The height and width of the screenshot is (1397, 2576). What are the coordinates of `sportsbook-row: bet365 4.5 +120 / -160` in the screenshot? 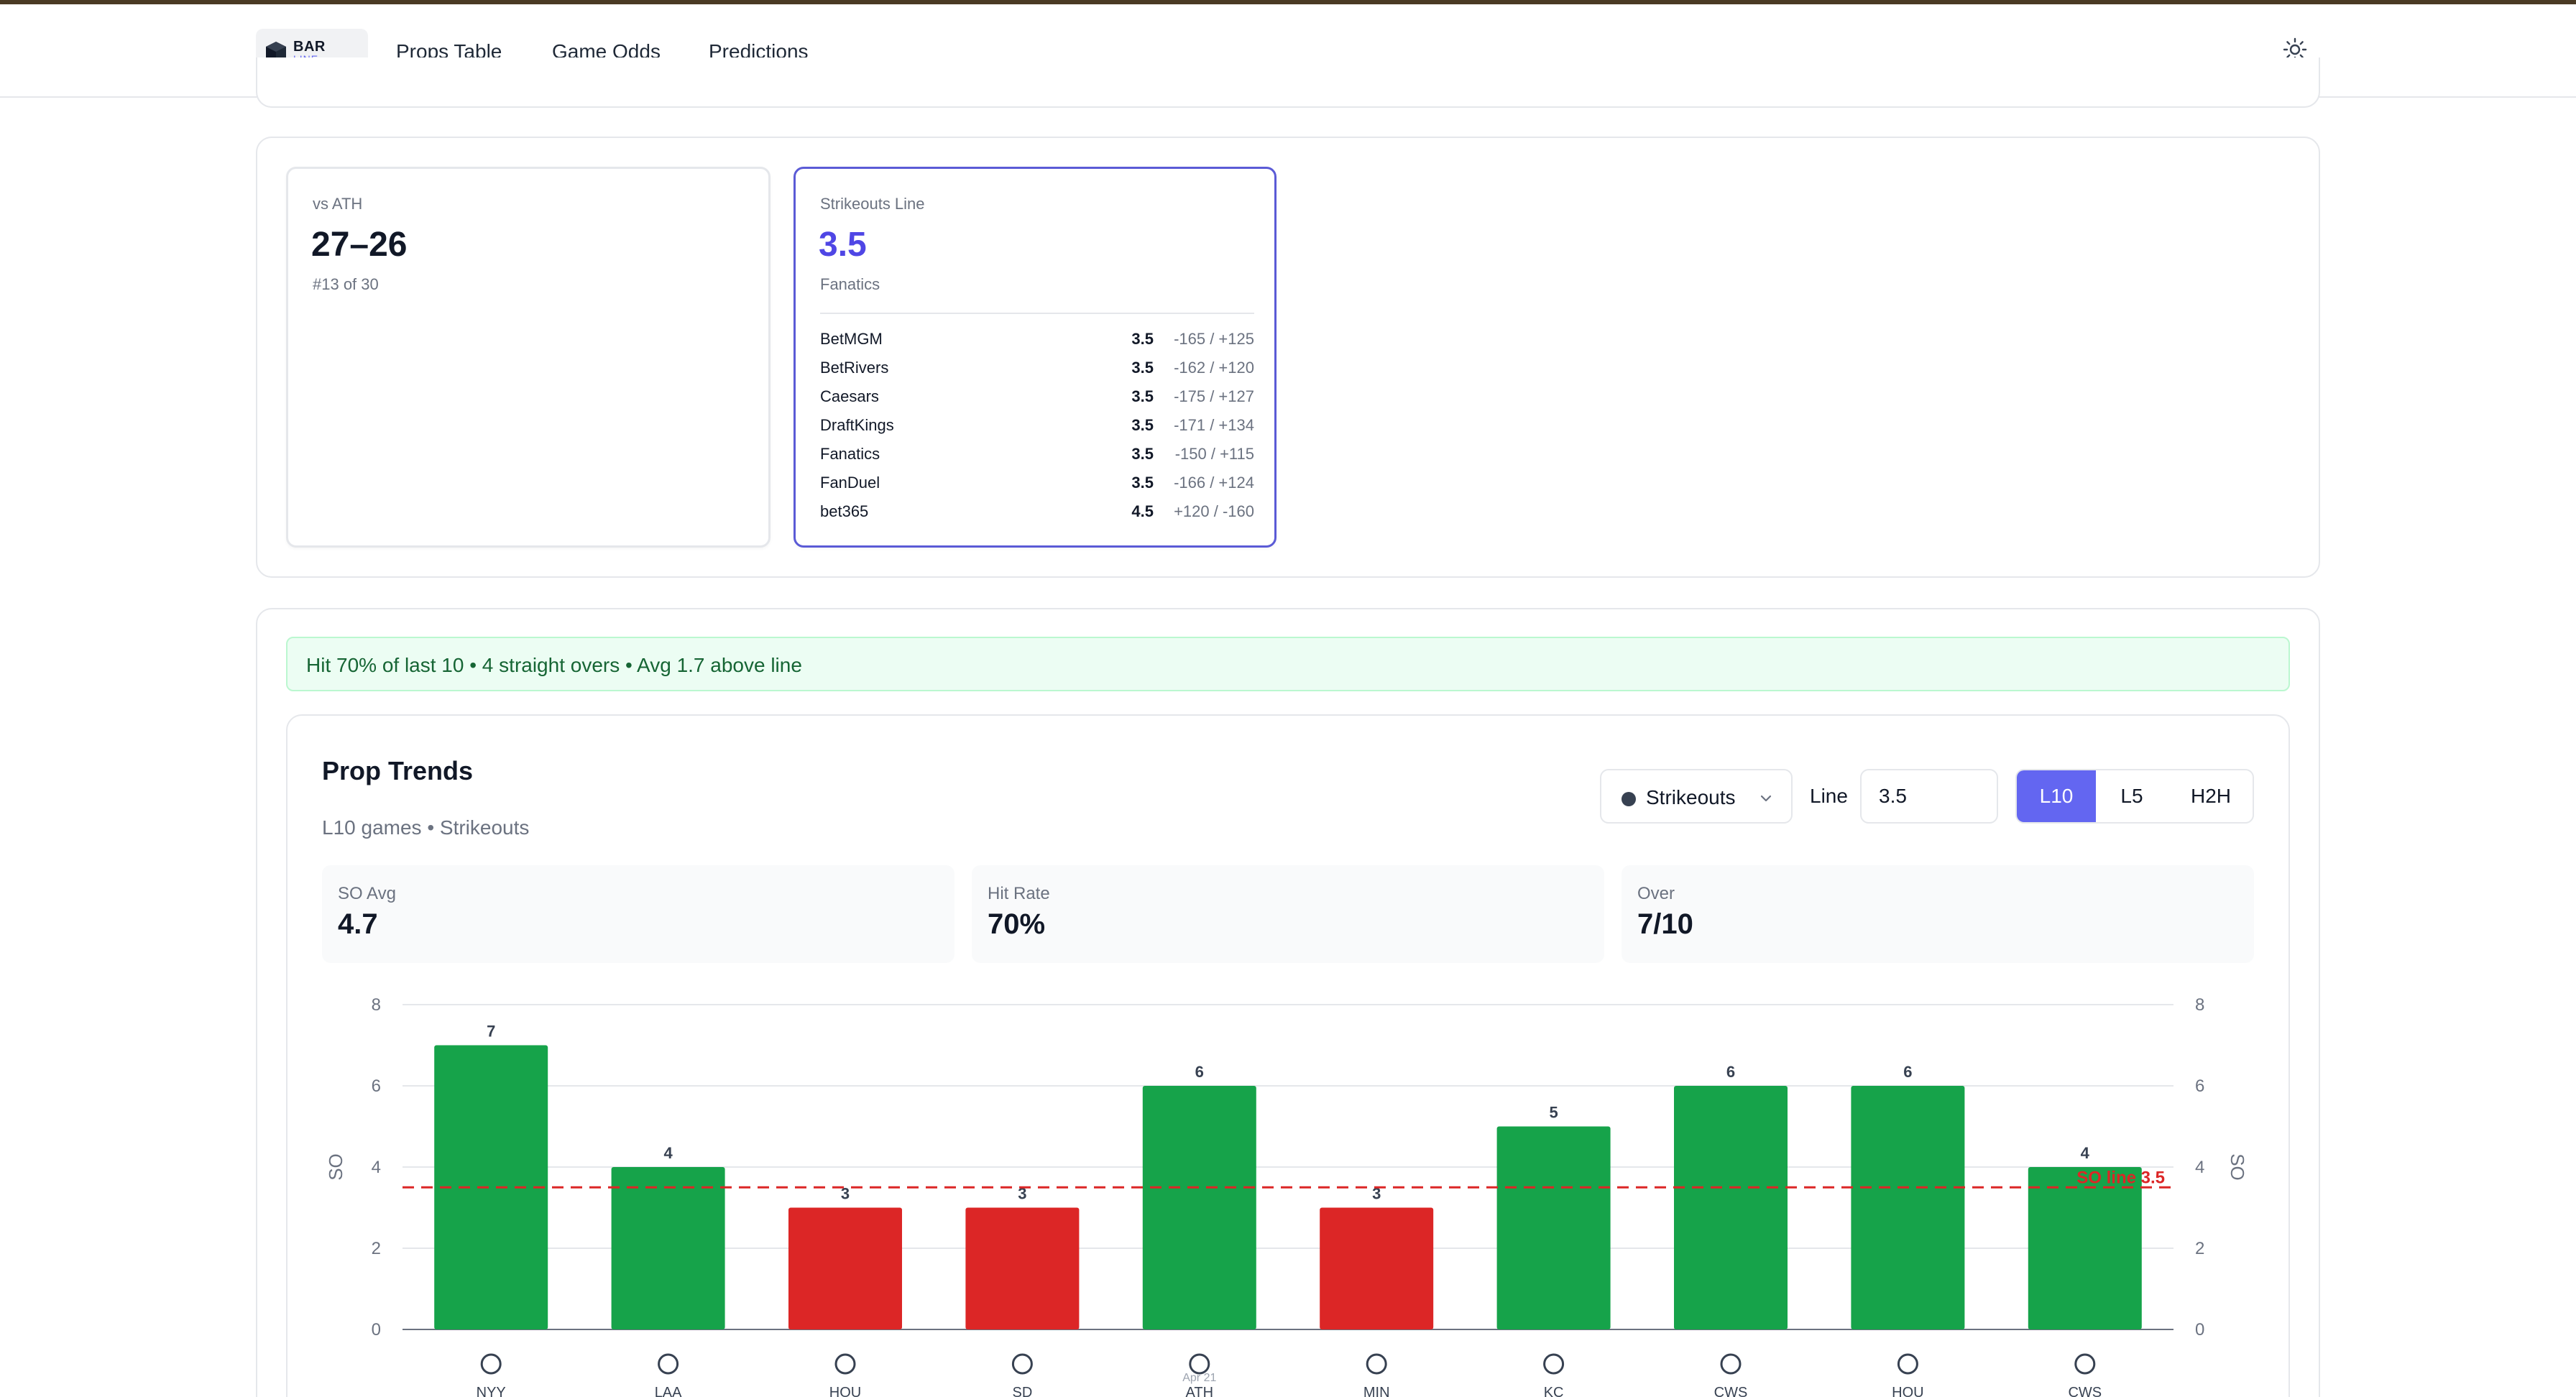 It's located at (1037, 516).